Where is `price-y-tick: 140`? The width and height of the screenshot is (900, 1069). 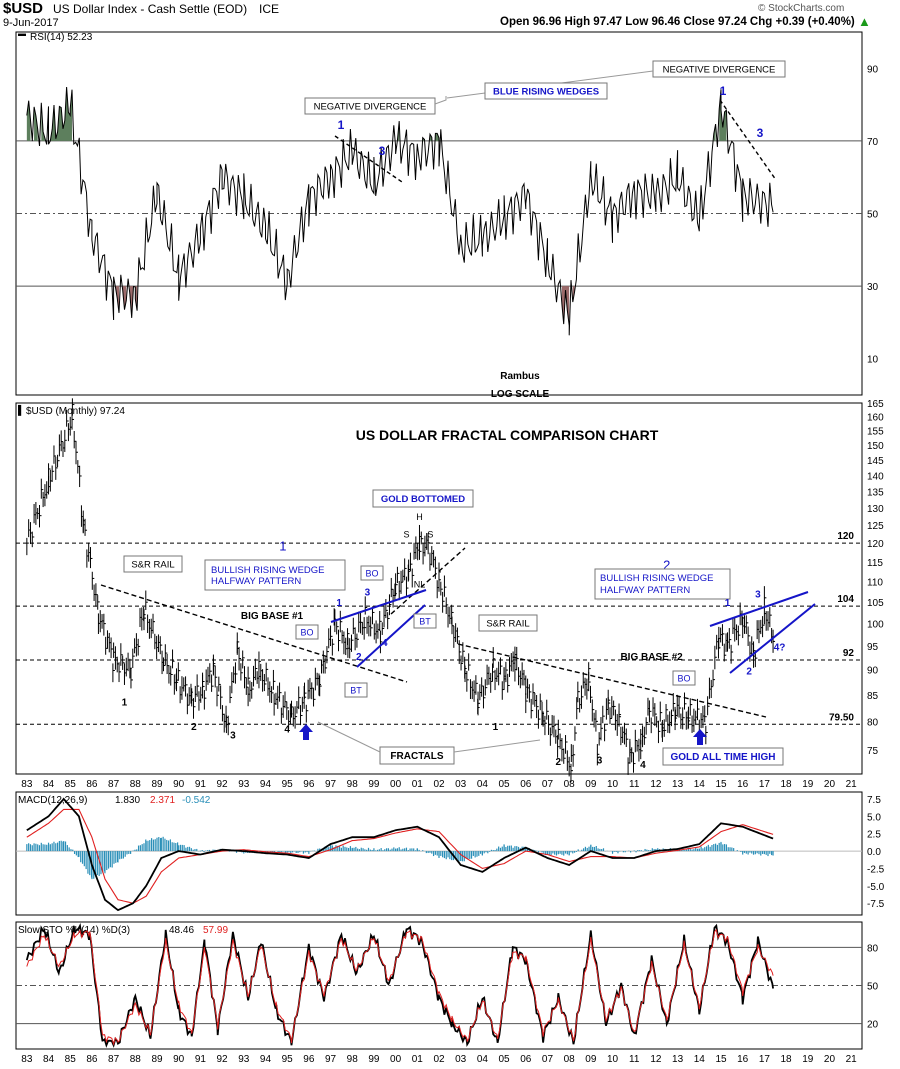 price-y-tick: 140 is located at coordinates (875, 476).